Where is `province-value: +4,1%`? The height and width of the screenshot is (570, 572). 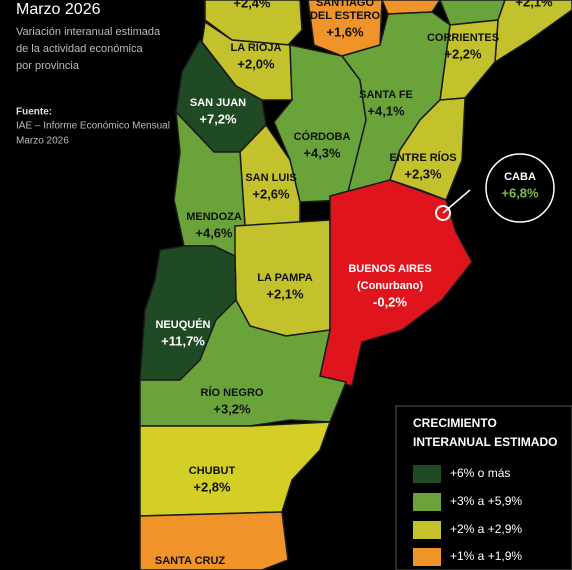 province-value: +4,1% is located at coordinates (386, 110).